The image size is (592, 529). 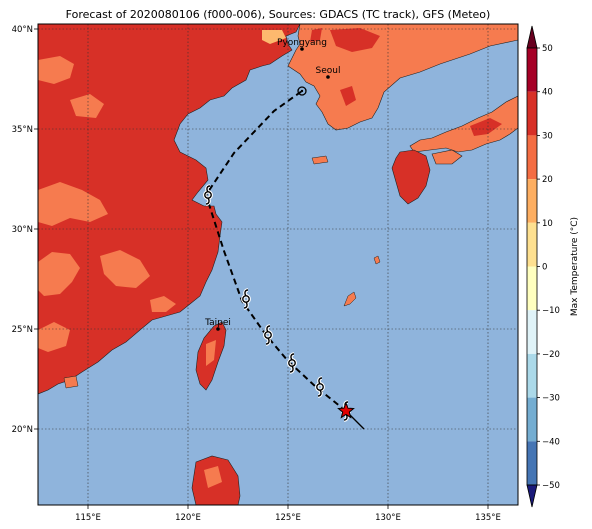 What do you see at coordinates (547, 224) in the screenshot?
I see `colorbar-tick-label: 10` at bounding box center [547, 224].